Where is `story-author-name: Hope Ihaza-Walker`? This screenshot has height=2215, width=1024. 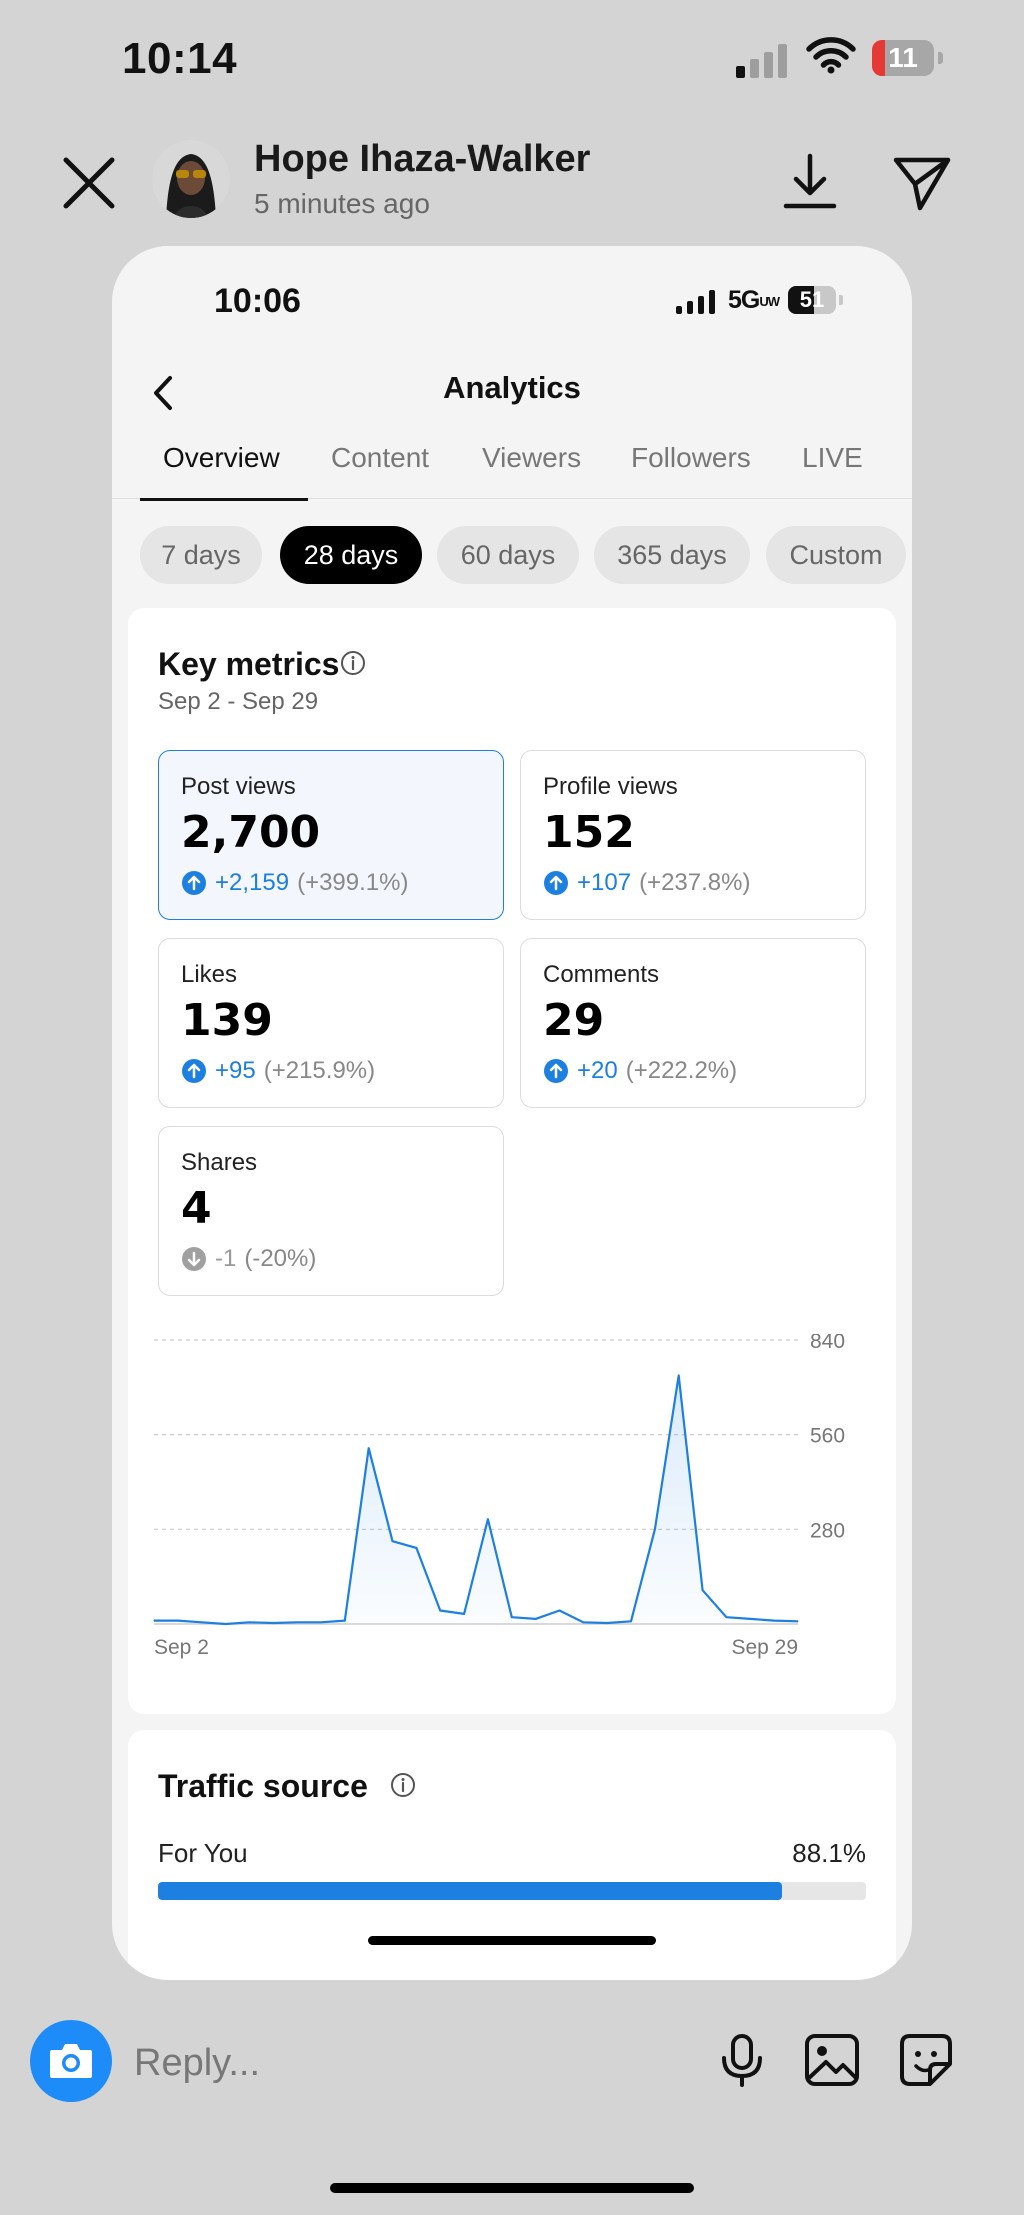 story-author-name: Hope Ihaza-Walker is located at coordinates (422, 159).